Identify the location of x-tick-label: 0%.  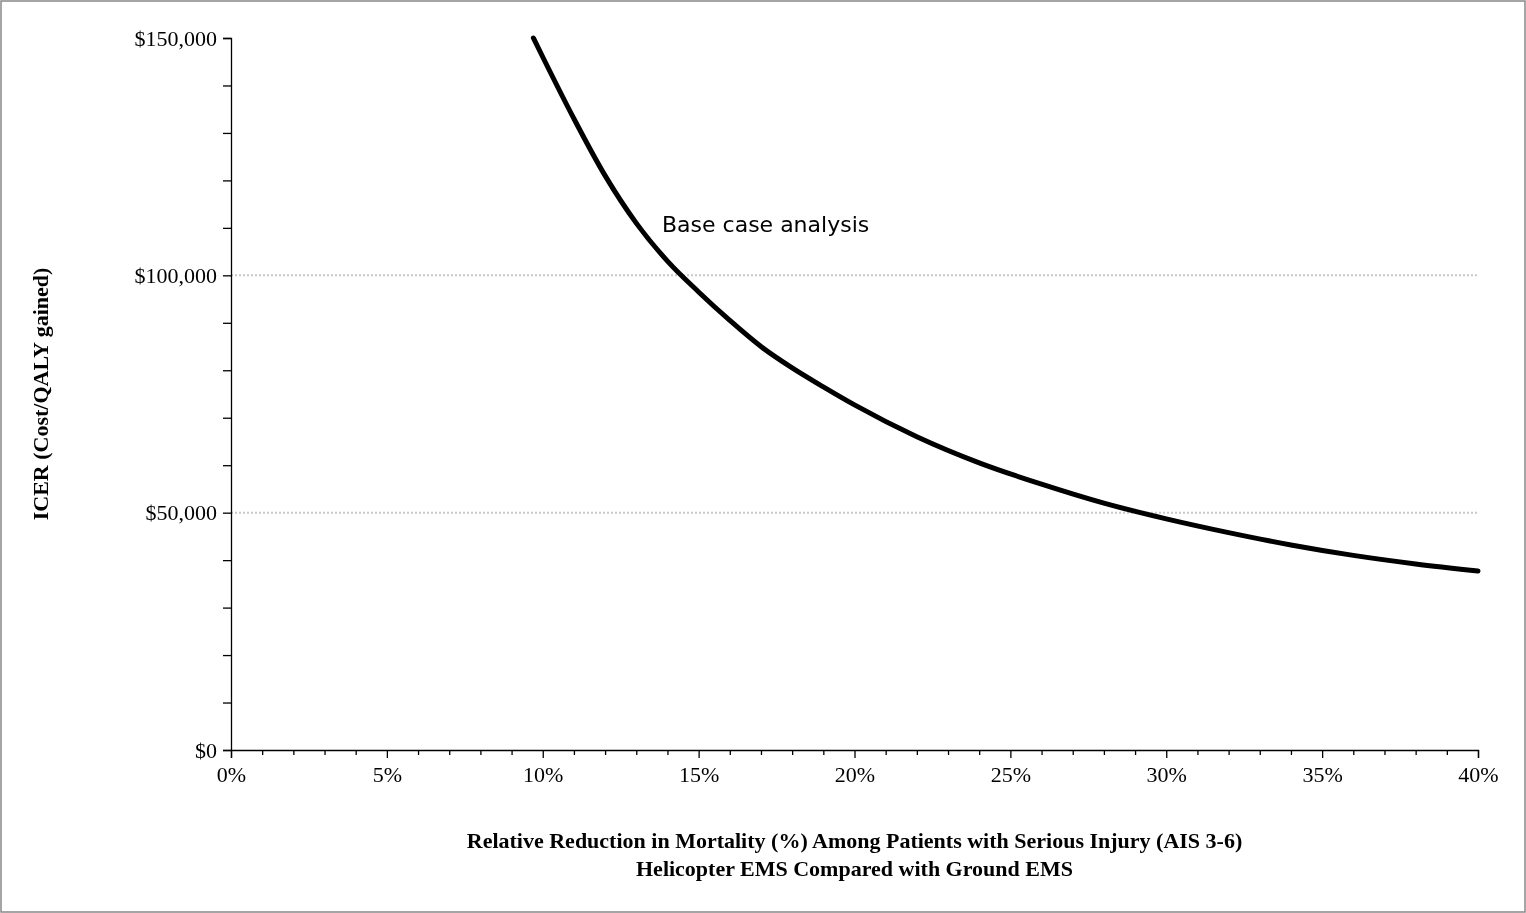
(231, 774).